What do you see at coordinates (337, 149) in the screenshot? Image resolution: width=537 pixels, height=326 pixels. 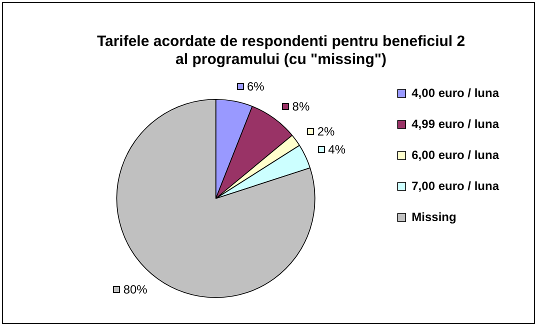 I see `data-label: 4%` at bounding box center [337, 149].